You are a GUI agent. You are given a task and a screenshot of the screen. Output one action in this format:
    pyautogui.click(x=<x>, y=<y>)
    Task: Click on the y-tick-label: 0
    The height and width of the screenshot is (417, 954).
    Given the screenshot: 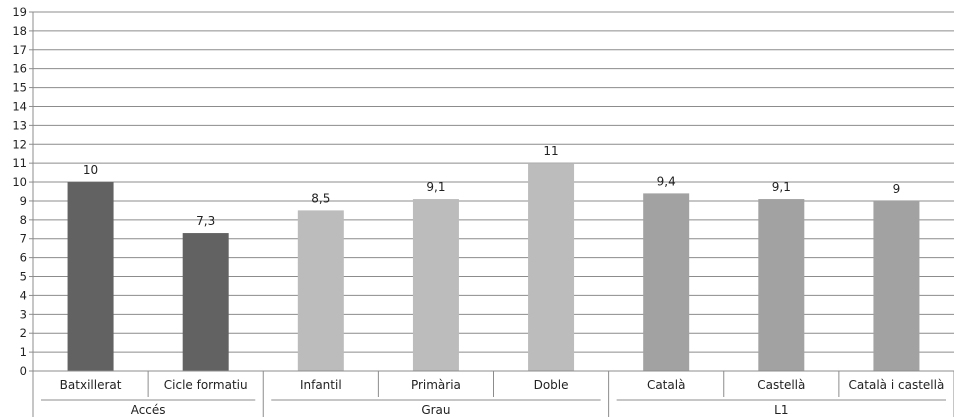 What is the action you would take?
    pyautogui.click(x=23, y=371)
    